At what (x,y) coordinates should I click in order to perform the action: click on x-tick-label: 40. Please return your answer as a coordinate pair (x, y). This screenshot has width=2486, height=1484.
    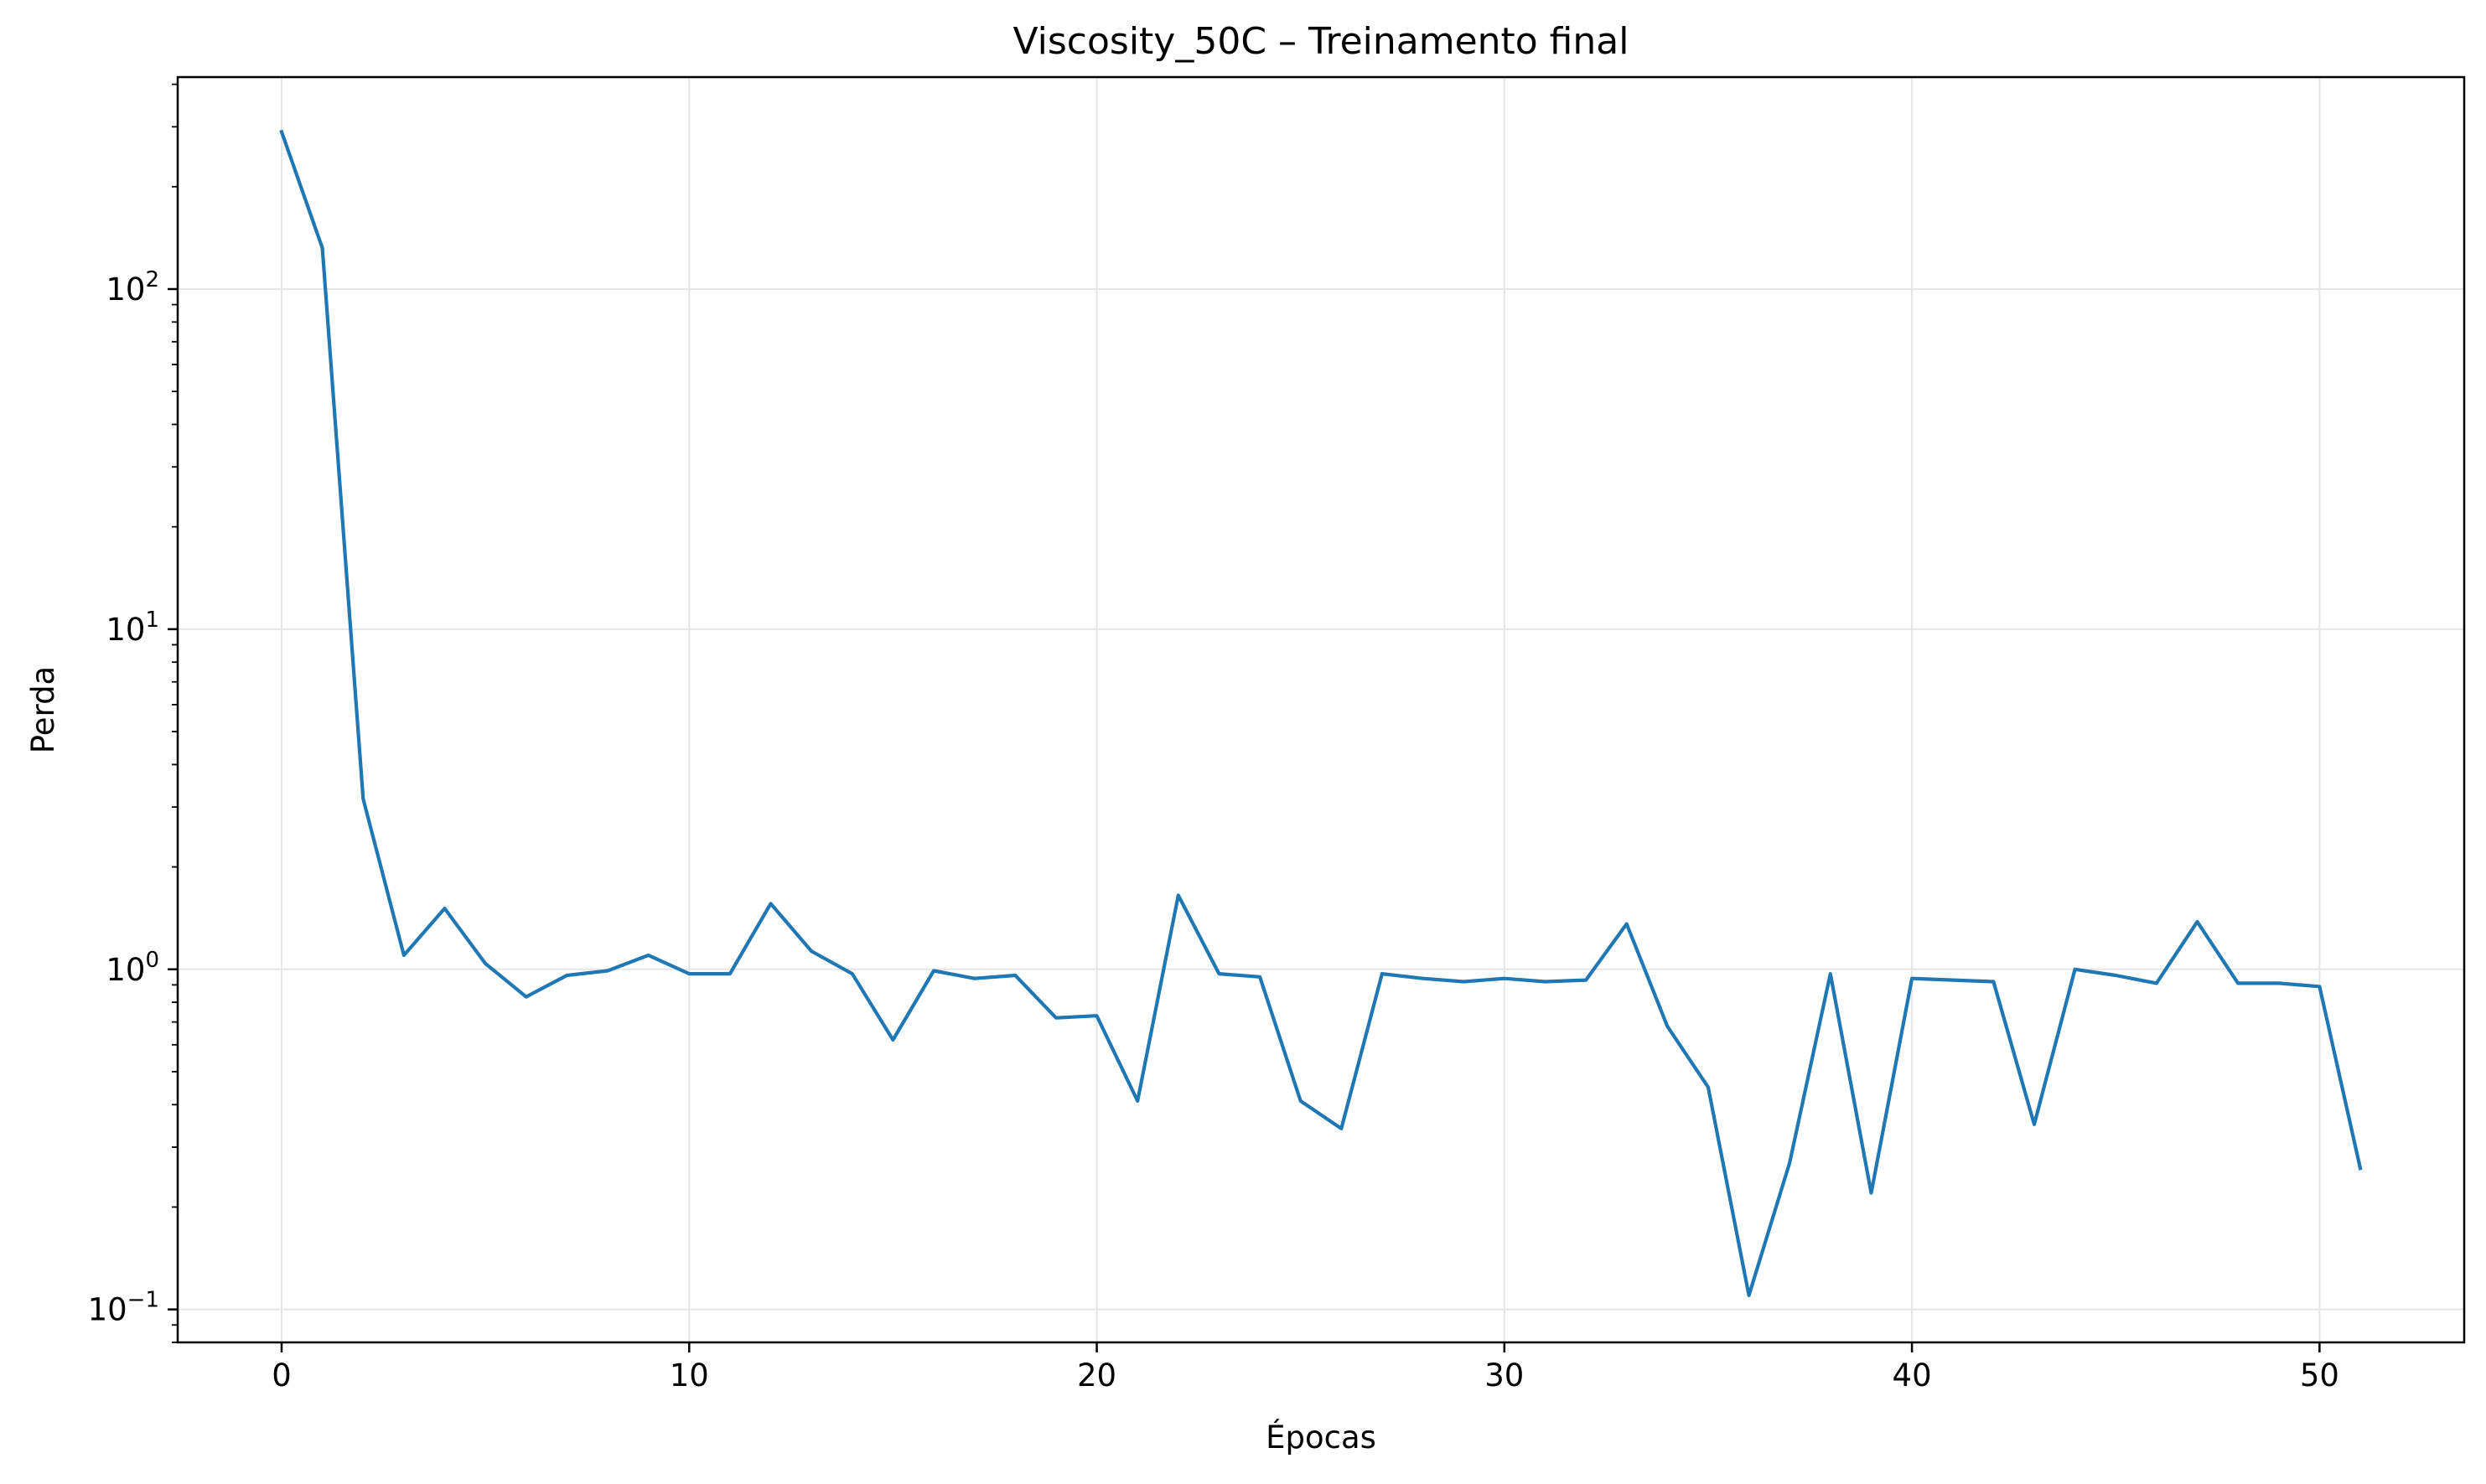
    Looking at the image, I should click on (1912, 1375).